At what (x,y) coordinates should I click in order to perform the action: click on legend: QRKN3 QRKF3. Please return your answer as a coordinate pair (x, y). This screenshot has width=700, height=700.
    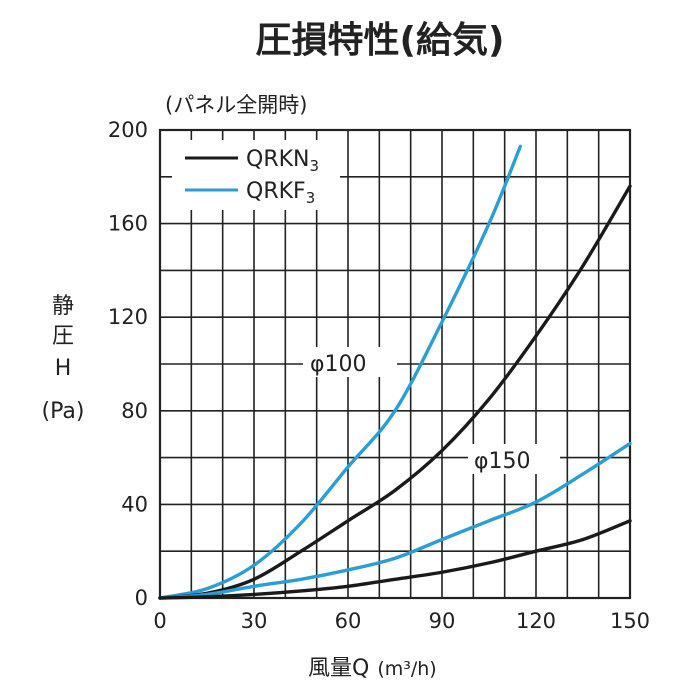
    Looking at the image, I should click on (256, 175).